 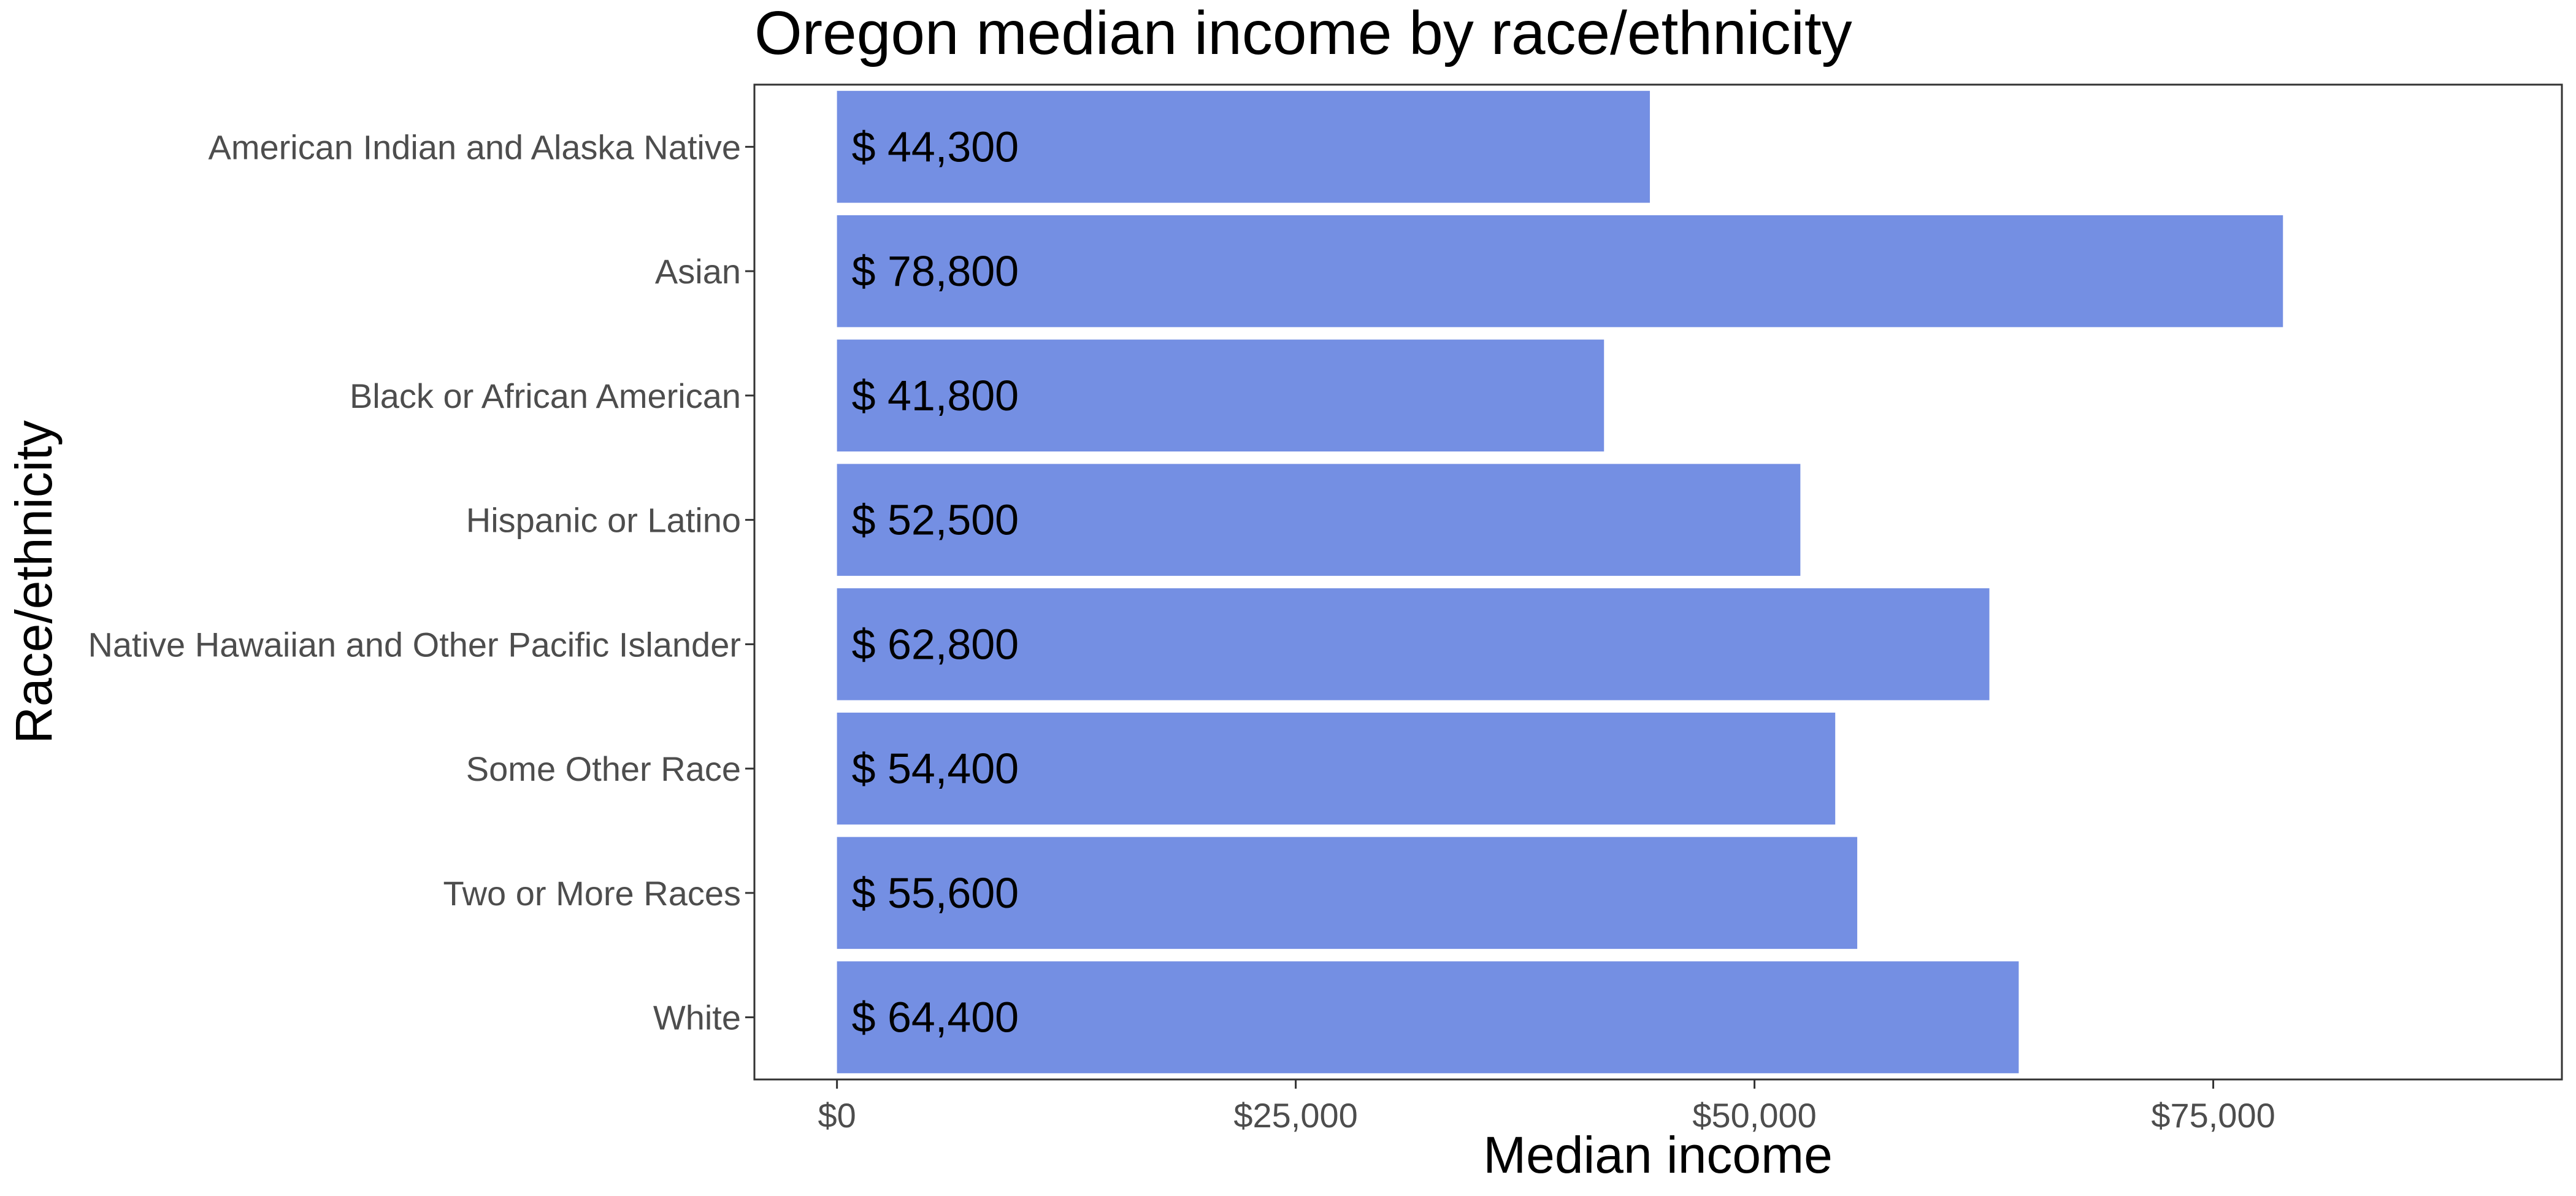 What do you see at coordinates (592, 893) in the screenshot?
I see `y-tick-label: Two or More Races` at bounding box center [592, 893].